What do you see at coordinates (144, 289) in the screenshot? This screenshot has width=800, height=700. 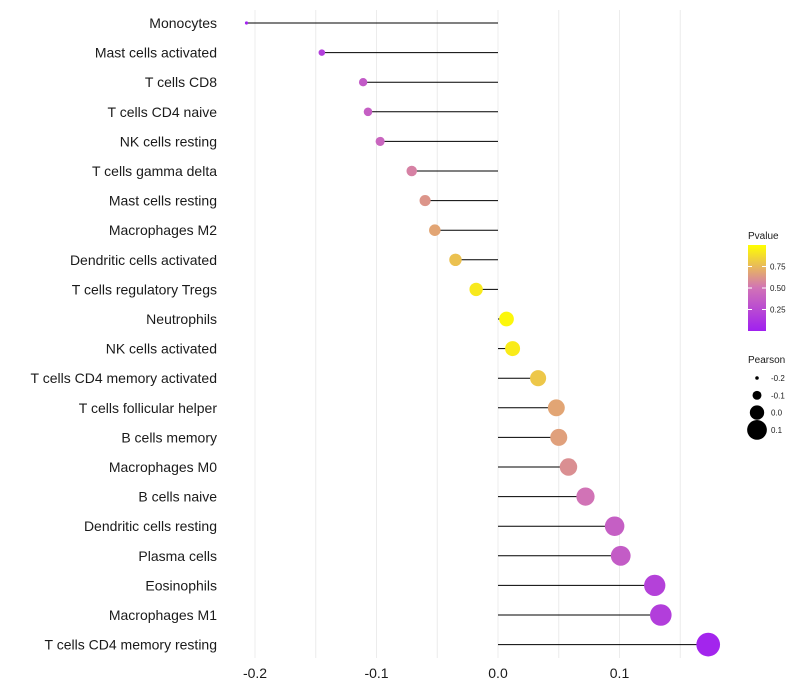 I see `y-axis-label: T cells regulatory Tregs` at bounding box center [144, 289].